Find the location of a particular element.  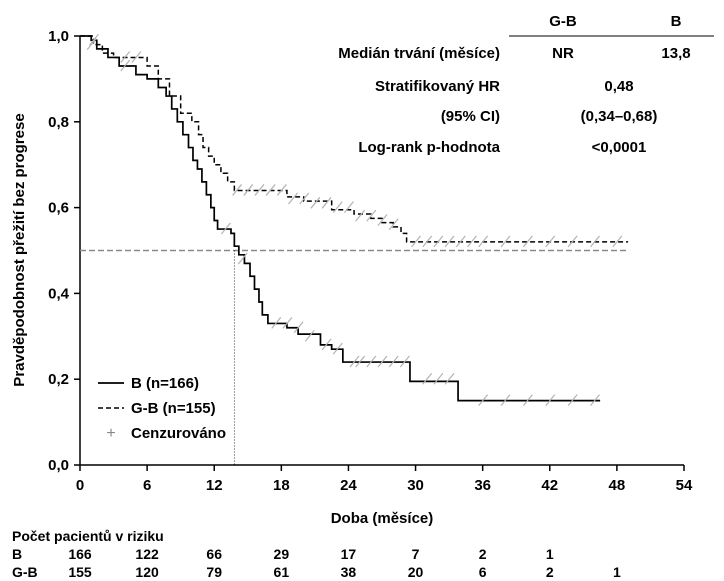

y-tick-label: 0,0 is located at coordinates (58, 465).